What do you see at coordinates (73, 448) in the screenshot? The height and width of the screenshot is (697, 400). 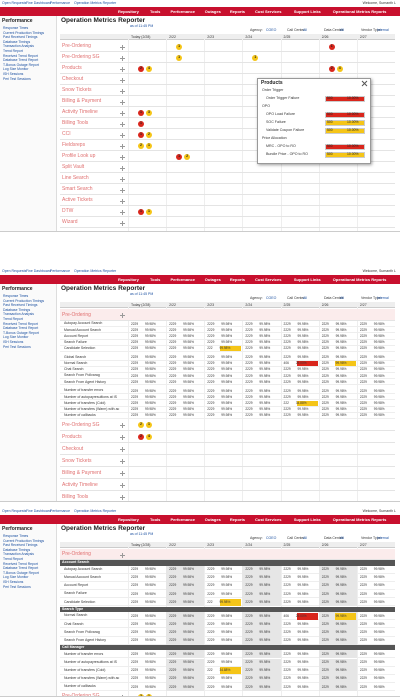 I see `group-label: Checkout` at bounding box center [73, 448].